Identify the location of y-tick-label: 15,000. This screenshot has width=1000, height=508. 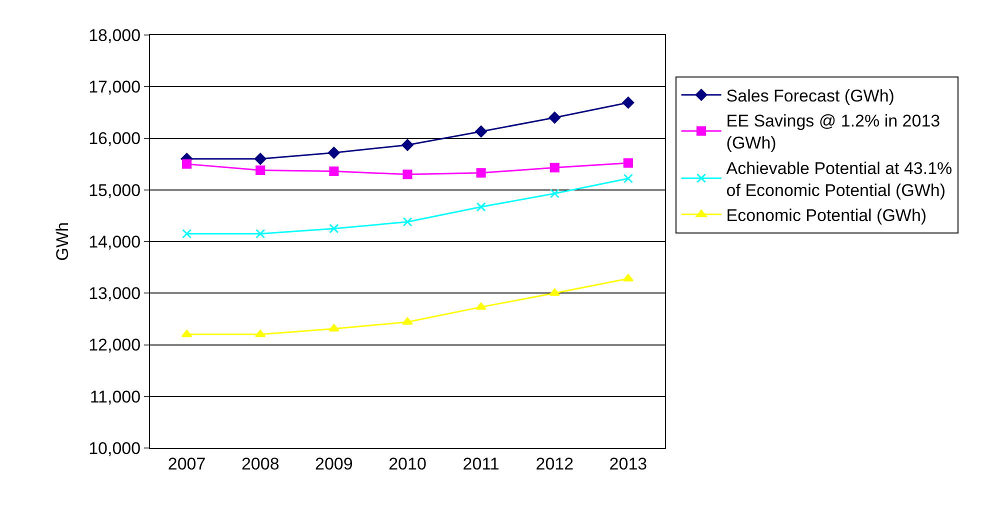
(114, 190).